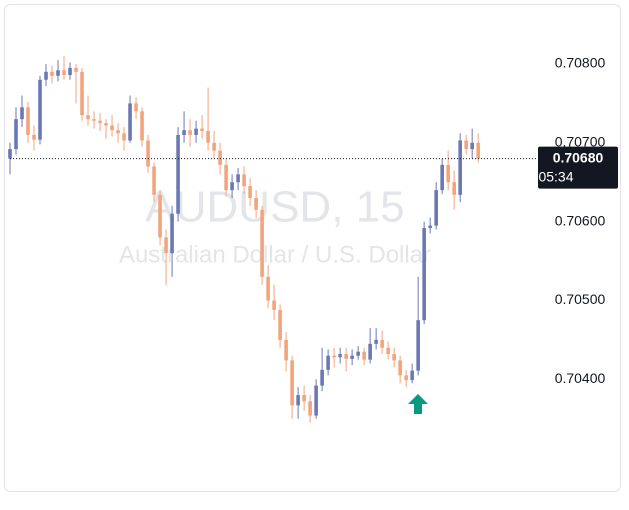  Describe the element at coordinates (580, 299) in the screenshot. I see `y-tick-label: 0.70500` at that location.